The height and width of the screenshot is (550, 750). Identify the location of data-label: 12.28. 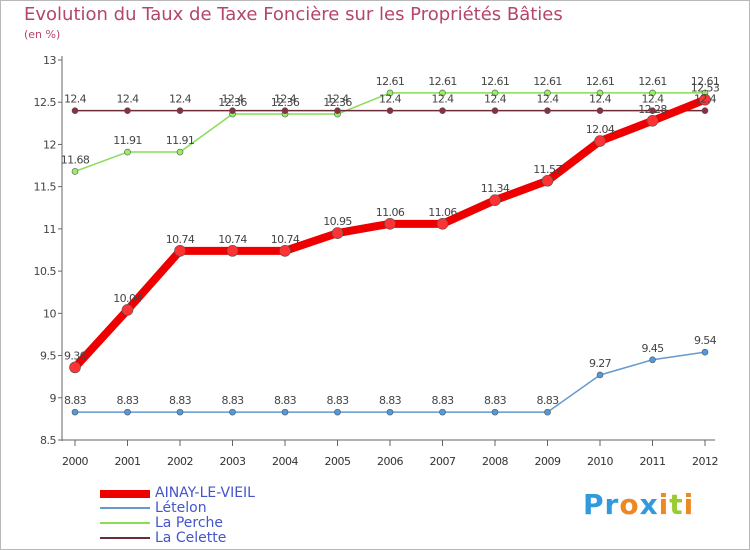
(652, 109).